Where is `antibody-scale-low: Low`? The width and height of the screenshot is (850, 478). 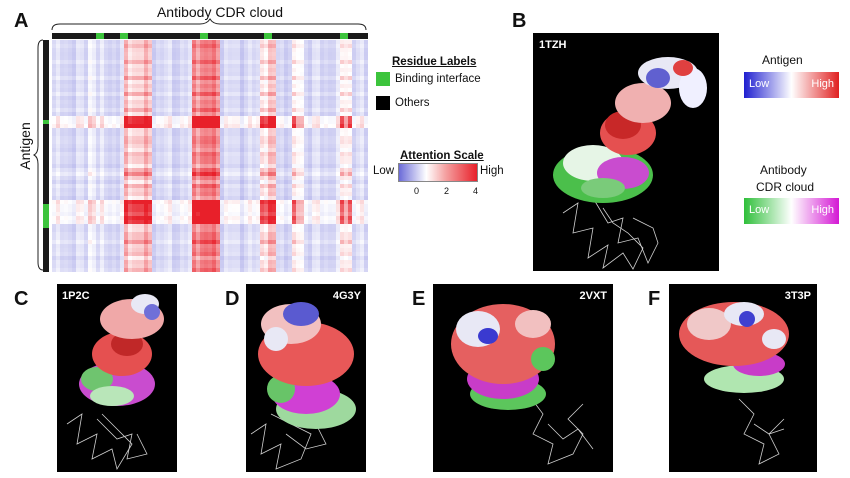 antibody-scale-low: Low is located at coordinates (759, 210).